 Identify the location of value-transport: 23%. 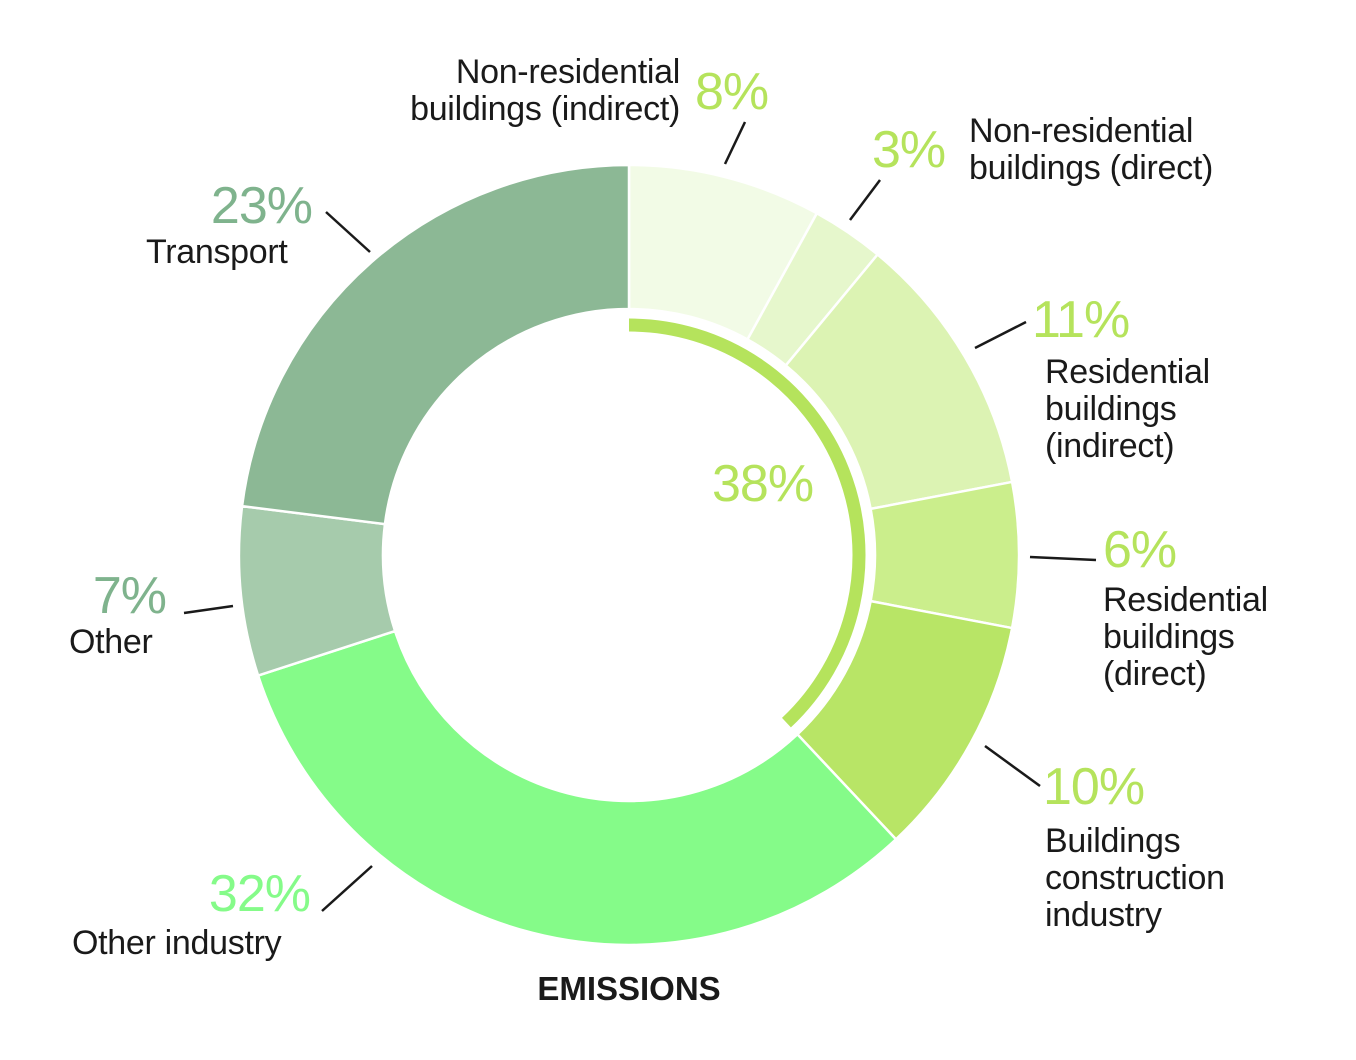
(261, 206).